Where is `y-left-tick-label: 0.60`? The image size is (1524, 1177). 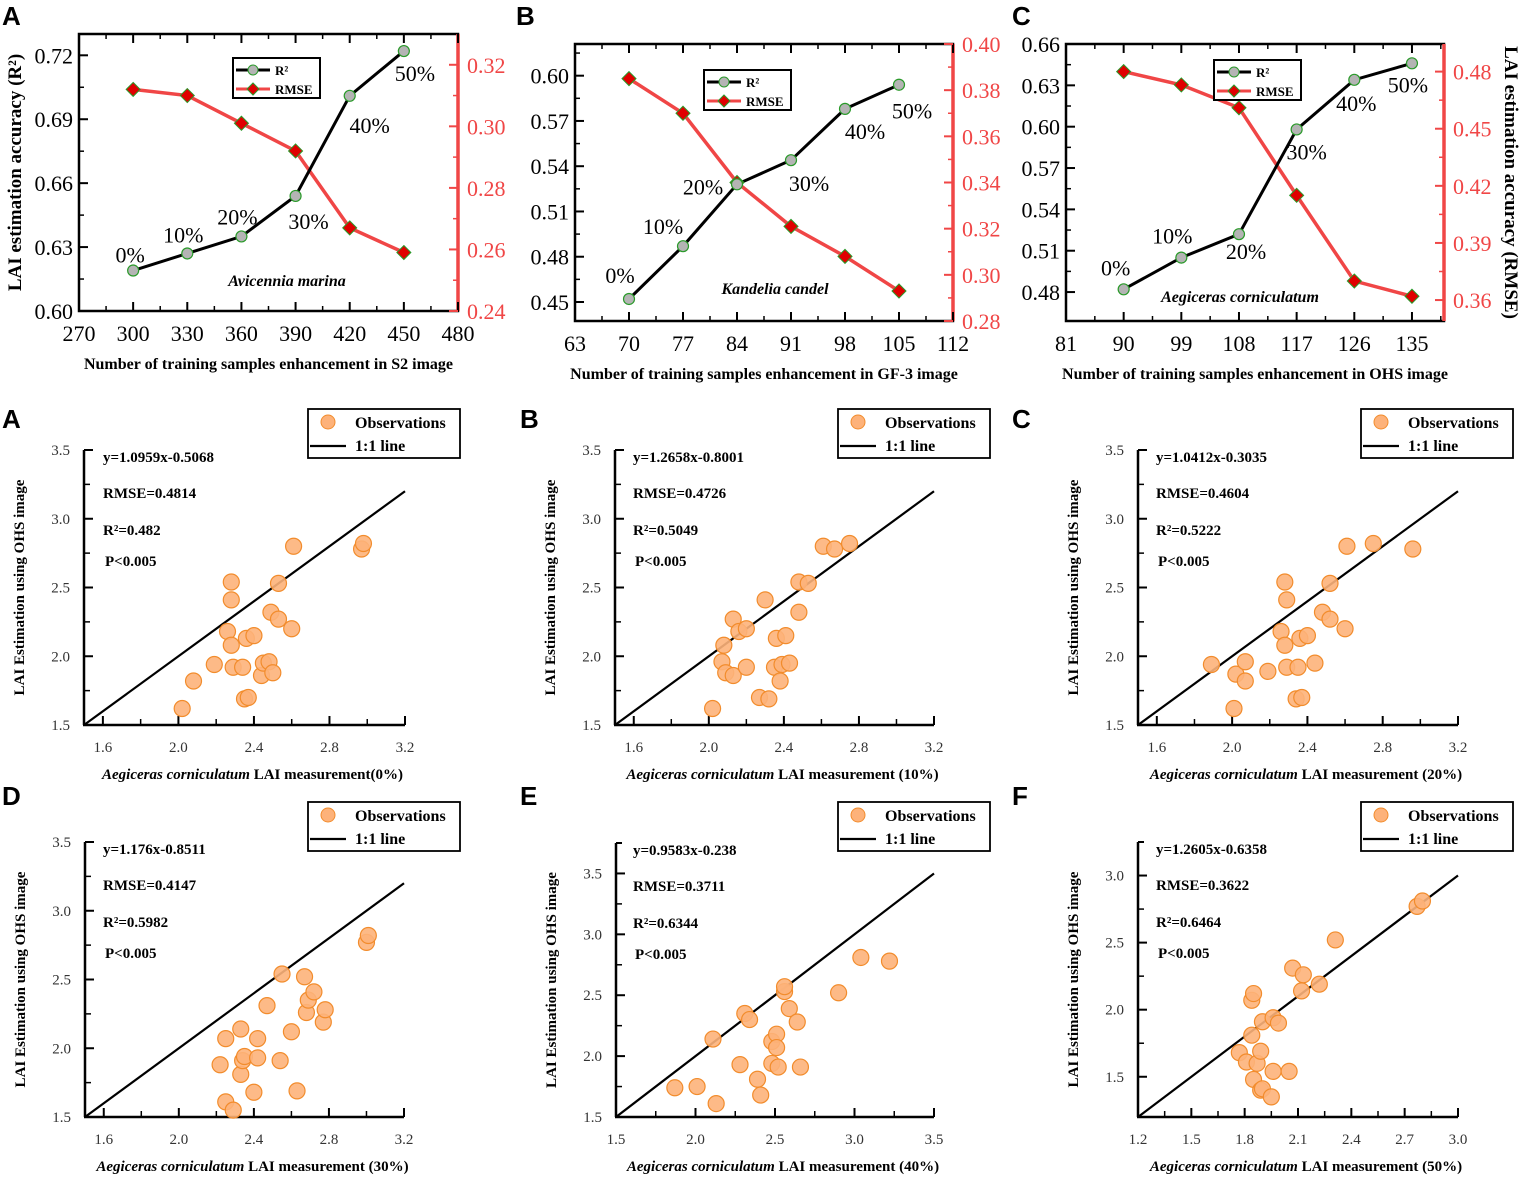
y-left-tick-label: 0.60 is located at coordinates (54, 311).